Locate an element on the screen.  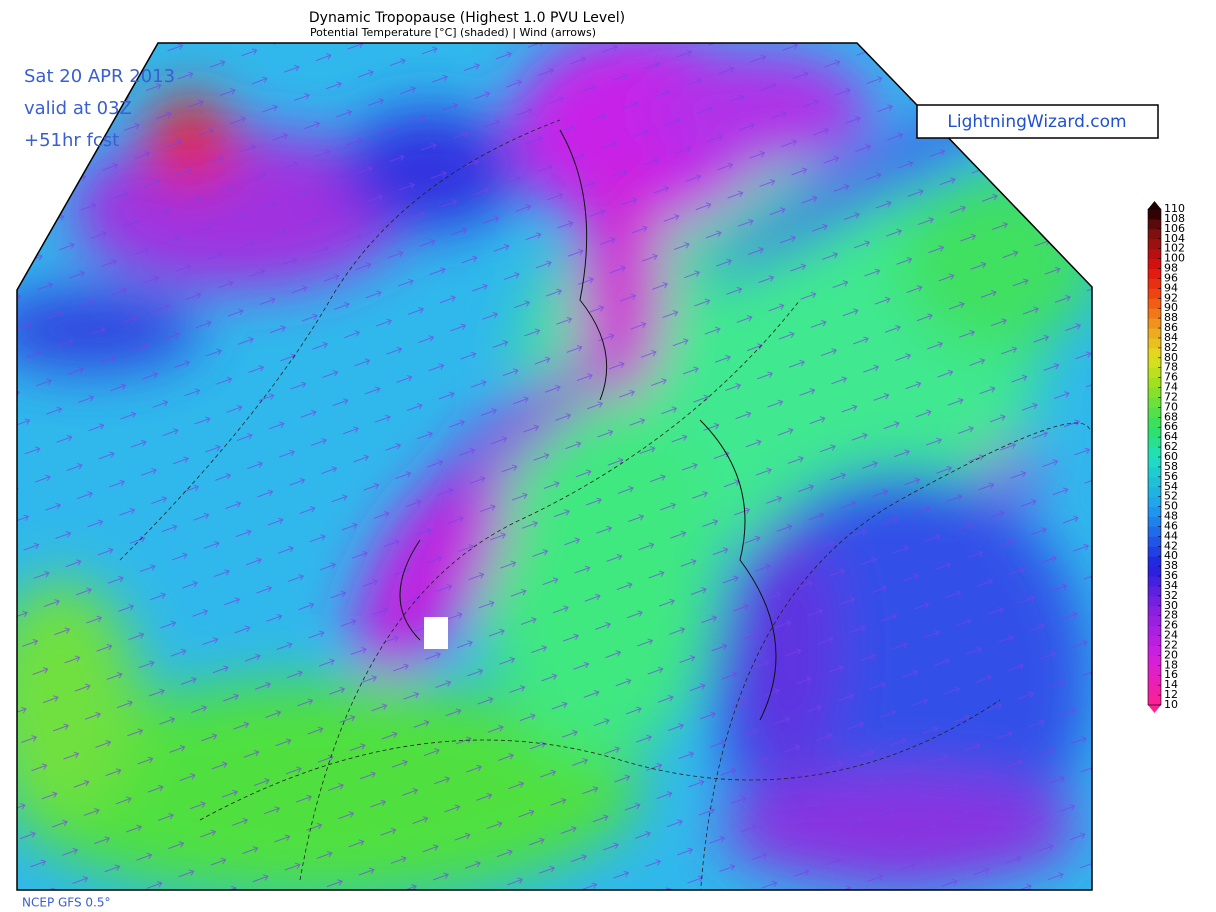
colorbar-label: 18 is located at coordinates (1171, 664).